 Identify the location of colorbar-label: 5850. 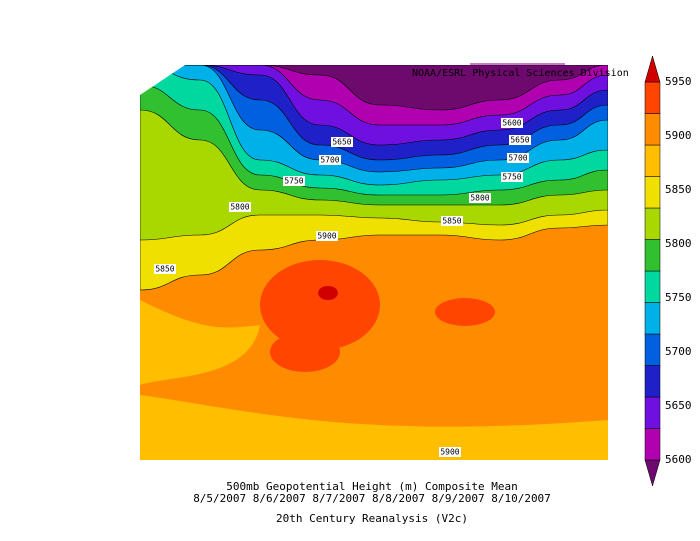
(678, 189).